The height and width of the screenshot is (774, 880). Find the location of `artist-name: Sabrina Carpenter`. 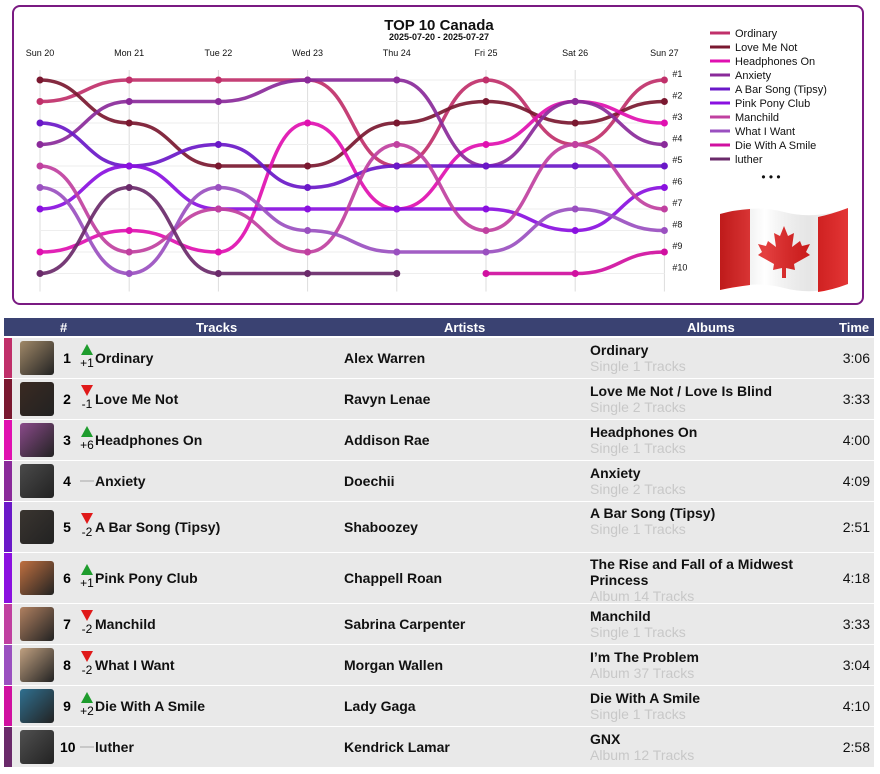

artist-name: Sabrina Carpenter is located at coordinates (405, 624).